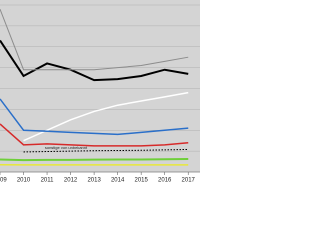  I want to click on x-tick-label: 2017, so click(189, 181).